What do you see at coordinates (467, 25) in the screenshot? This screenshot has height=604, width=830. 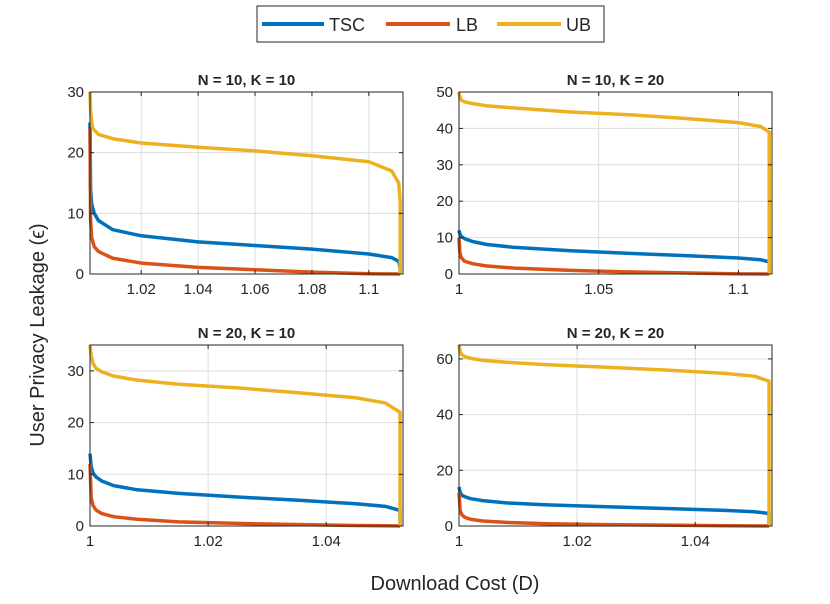 I see `legend-label-lb: LB` at bounding box center [467, 25].